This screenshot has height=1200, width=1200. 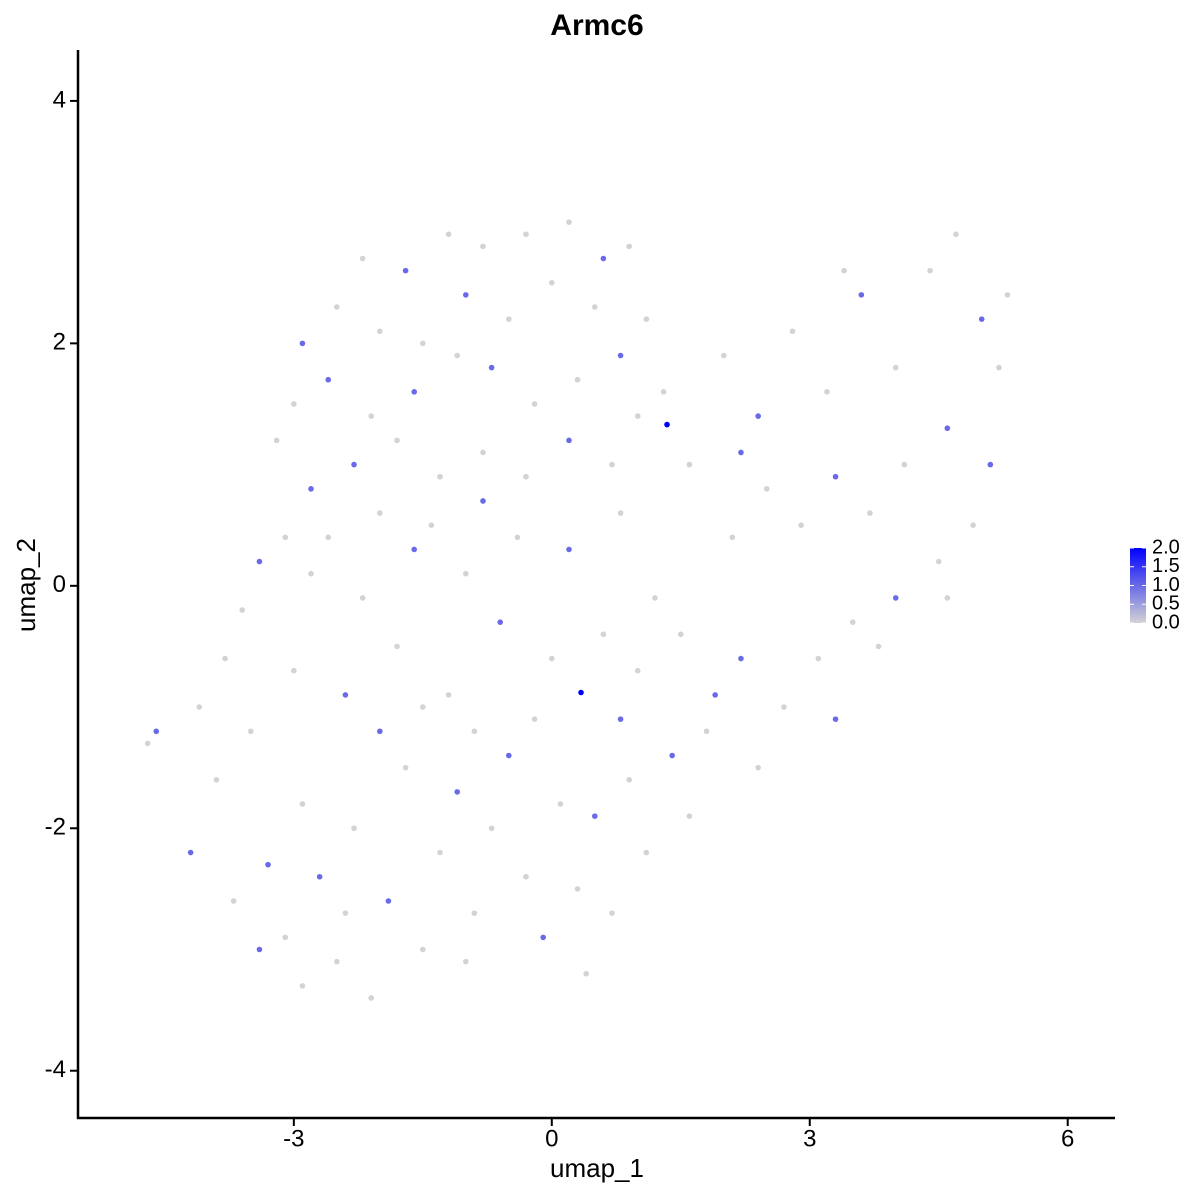 I want to click on y-tick-label: 4, so click(x=59, y=99).